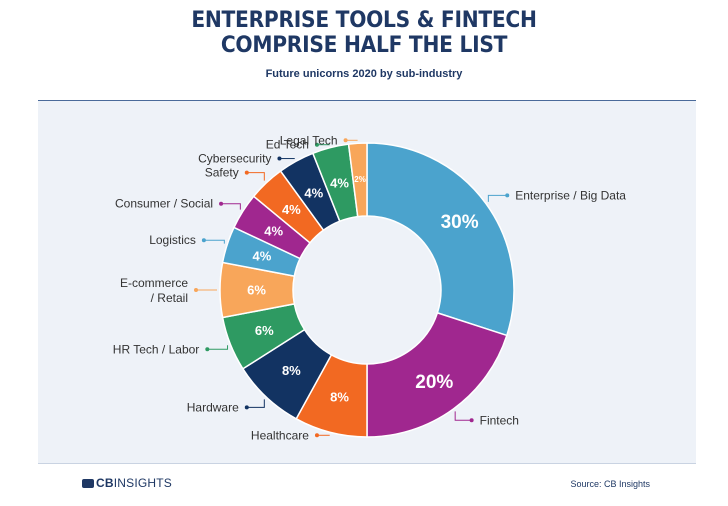 The height and width of the screenshot is (506, 728). What do you see at coordinates (262, 255) in the screenshot?
I see `value-label-logistics: 4%` at bounding box center [262, 255].